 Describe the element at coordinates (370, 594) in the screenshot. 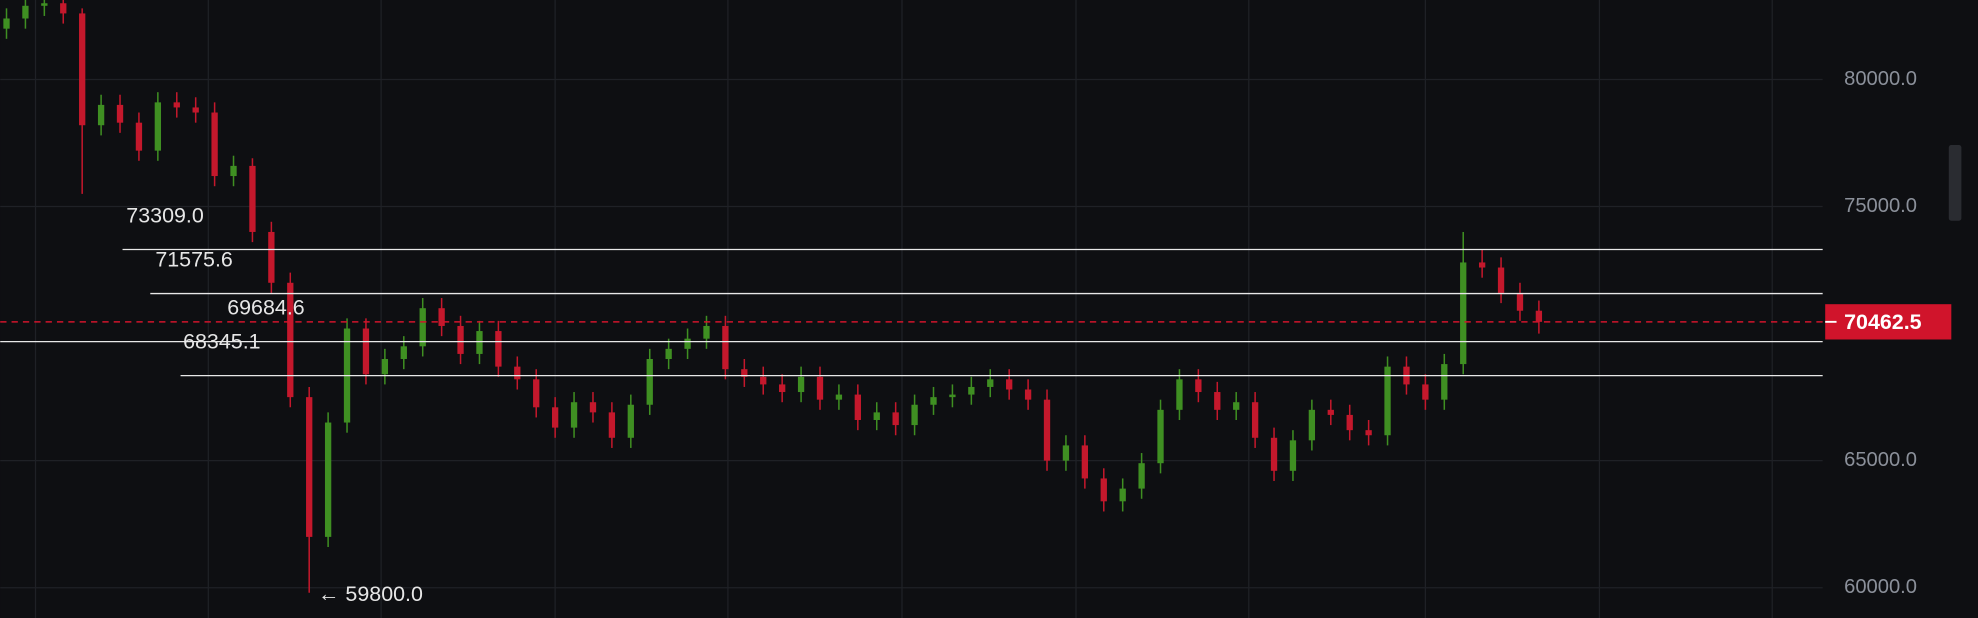

I see `low-annotation: ← 59800.0` at that location.